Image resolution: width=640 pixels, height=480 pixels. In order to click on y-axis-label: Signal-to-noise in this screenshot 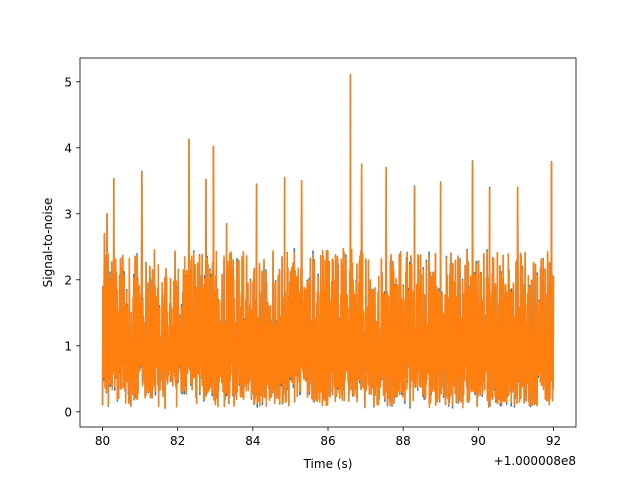, I will do `click(48, 243)`.